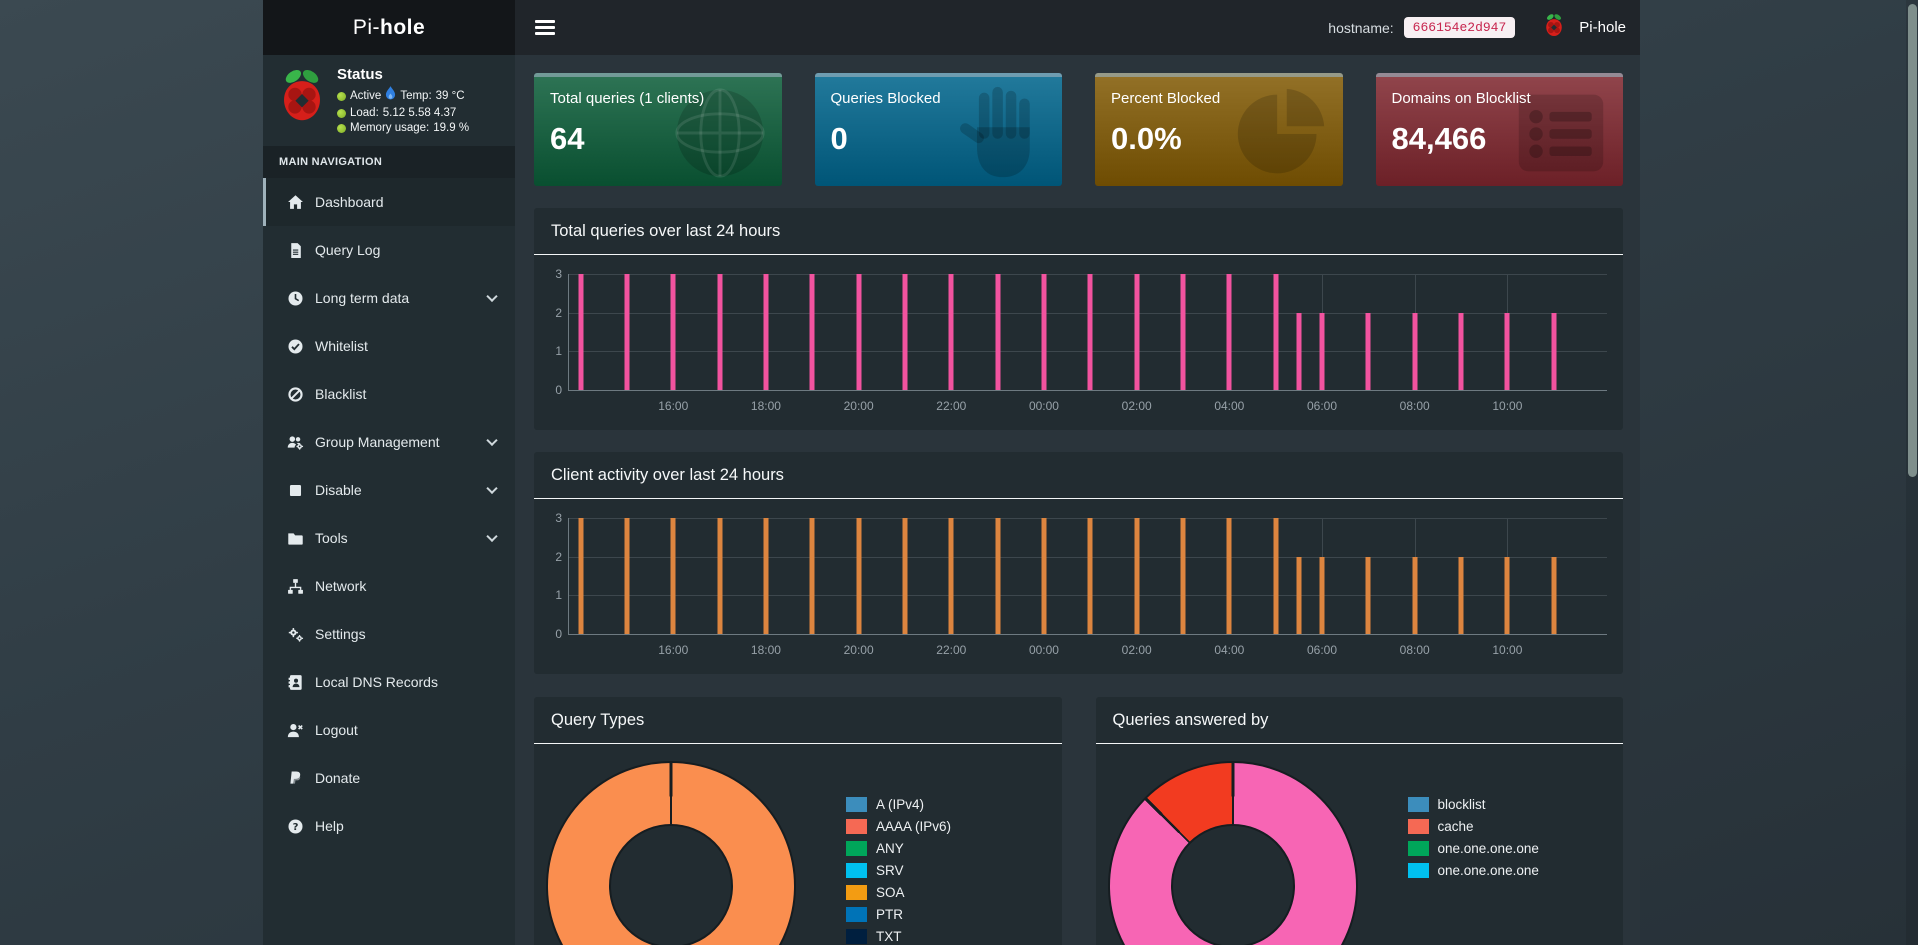 The height and width of the screenshot is (945, 1918). Describe the element at coordinates (889, 914) in the screenshot. I see `legend-label: PTR` at that location.